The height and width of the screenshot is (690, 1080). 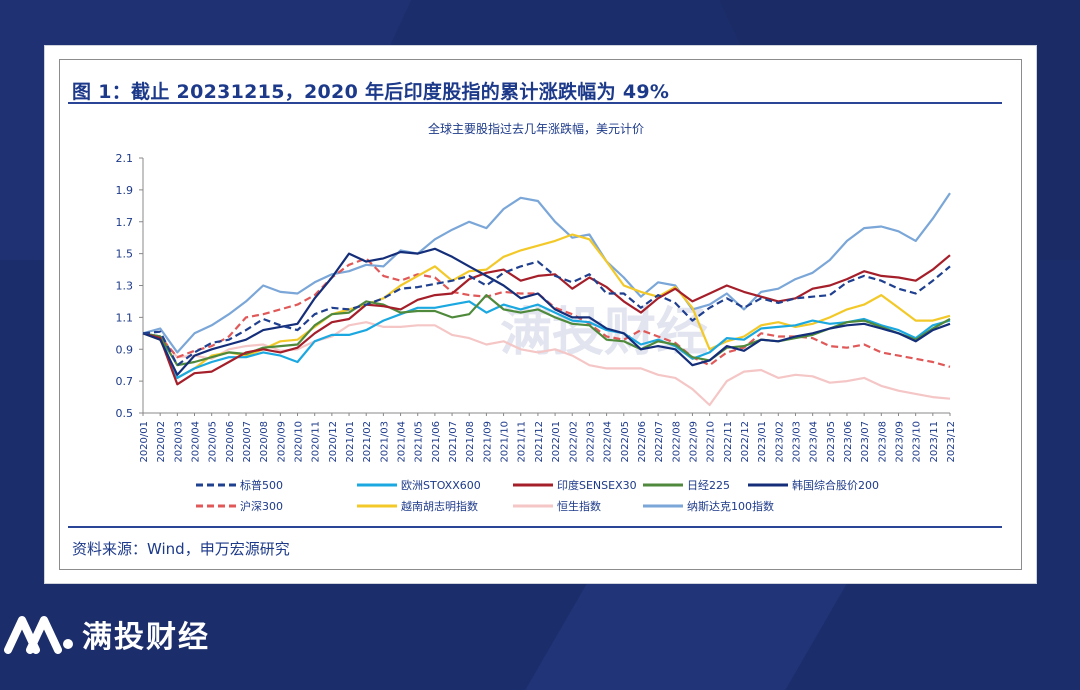 What do you see at coordinates (125, 222) in the screenshot?
I see `y-tick-label: 1.7` at bounding box center [125, 222].